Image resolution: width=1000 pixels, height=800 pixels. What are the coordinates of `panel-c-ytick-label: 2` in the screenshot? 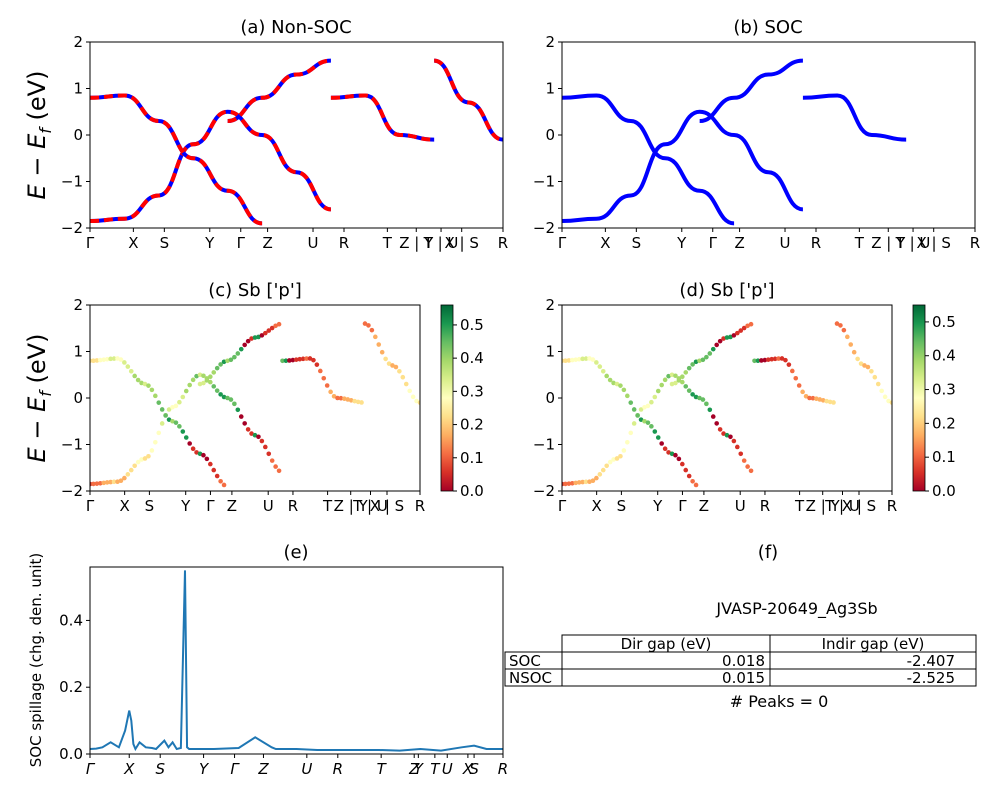 It's located at (78, 305).